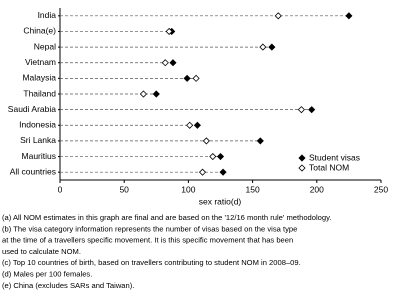 This screenshot has width=397, height=302. What do you see at coordinates (37, 125) in the screenshot?
I see `category-label: Indonesia` at bounding box center [37, 125].